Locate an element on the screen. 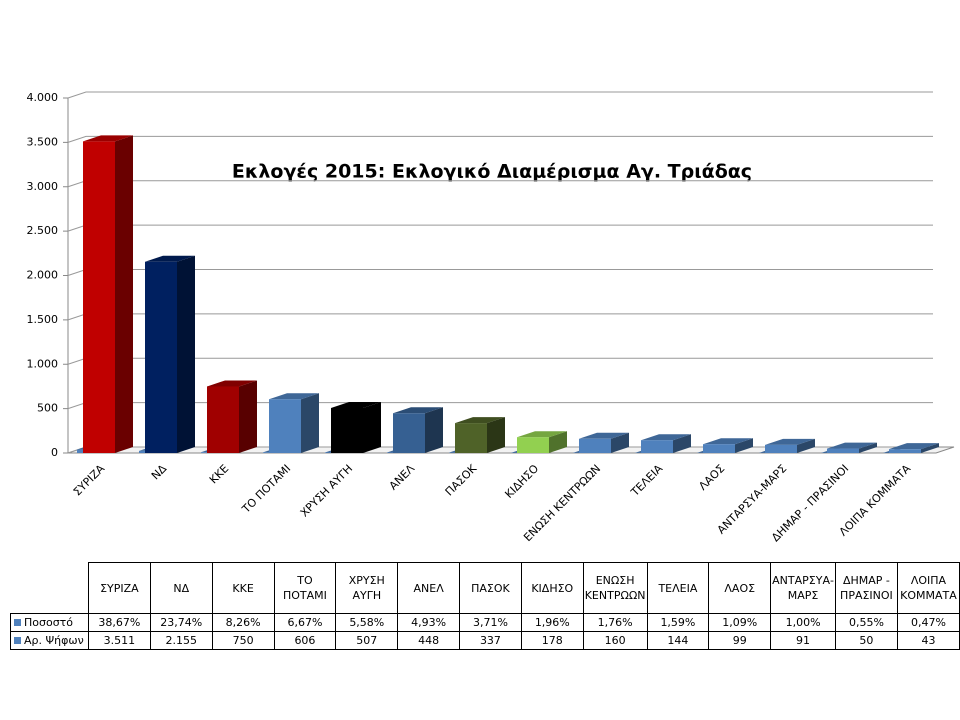 This screenshot has height=720, width=960. x-tick-label: ΤΕΛΕΙΑ is located at coordinates (647, 481).